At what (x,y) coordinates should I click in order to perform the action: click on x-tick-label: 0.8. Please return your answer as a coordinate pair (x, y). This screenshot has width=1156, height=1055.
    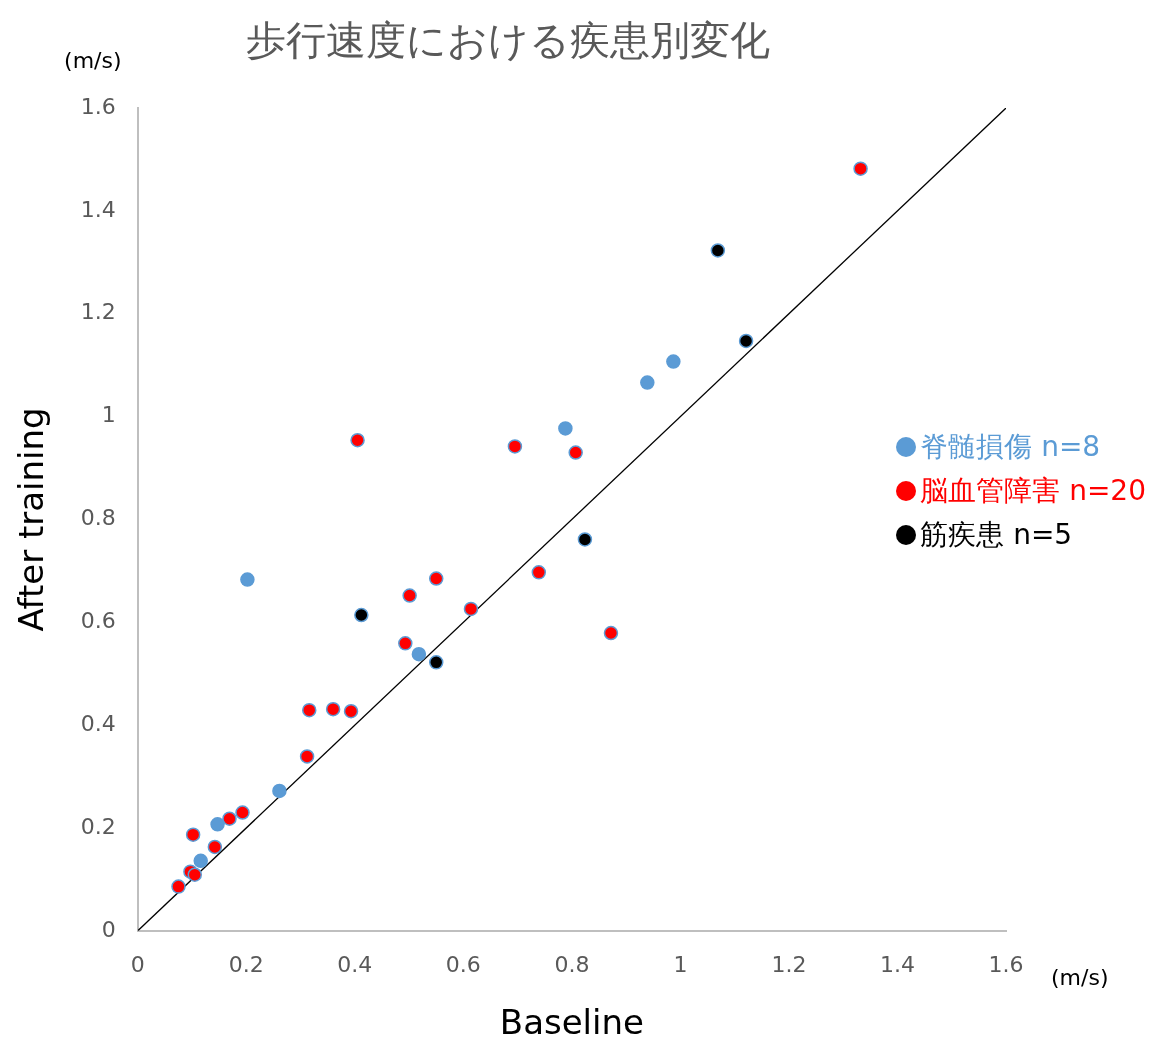
    Looking at the image, I should click on (572, 964).